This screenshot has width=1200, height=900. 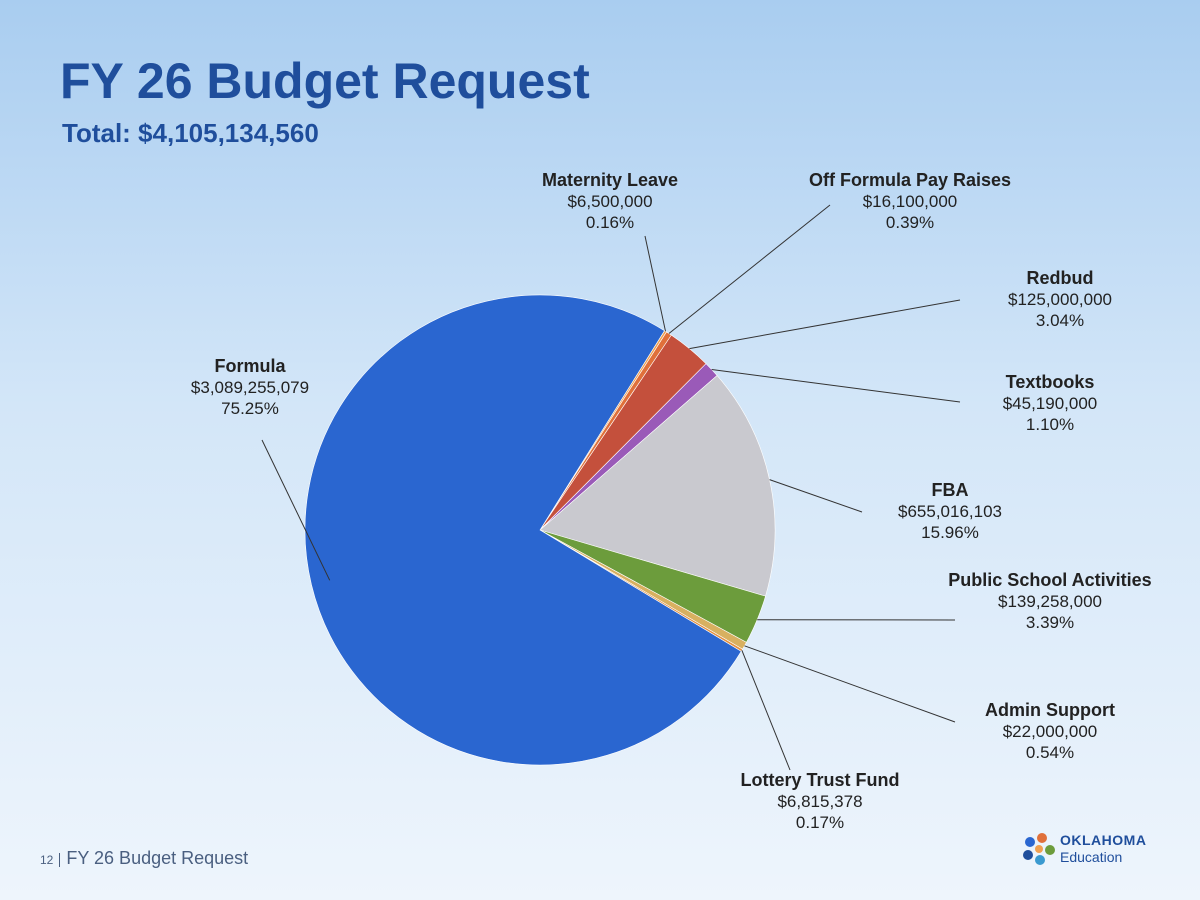 I want to click on slice-value: $22,000,000, so click(x=1050, y=731).